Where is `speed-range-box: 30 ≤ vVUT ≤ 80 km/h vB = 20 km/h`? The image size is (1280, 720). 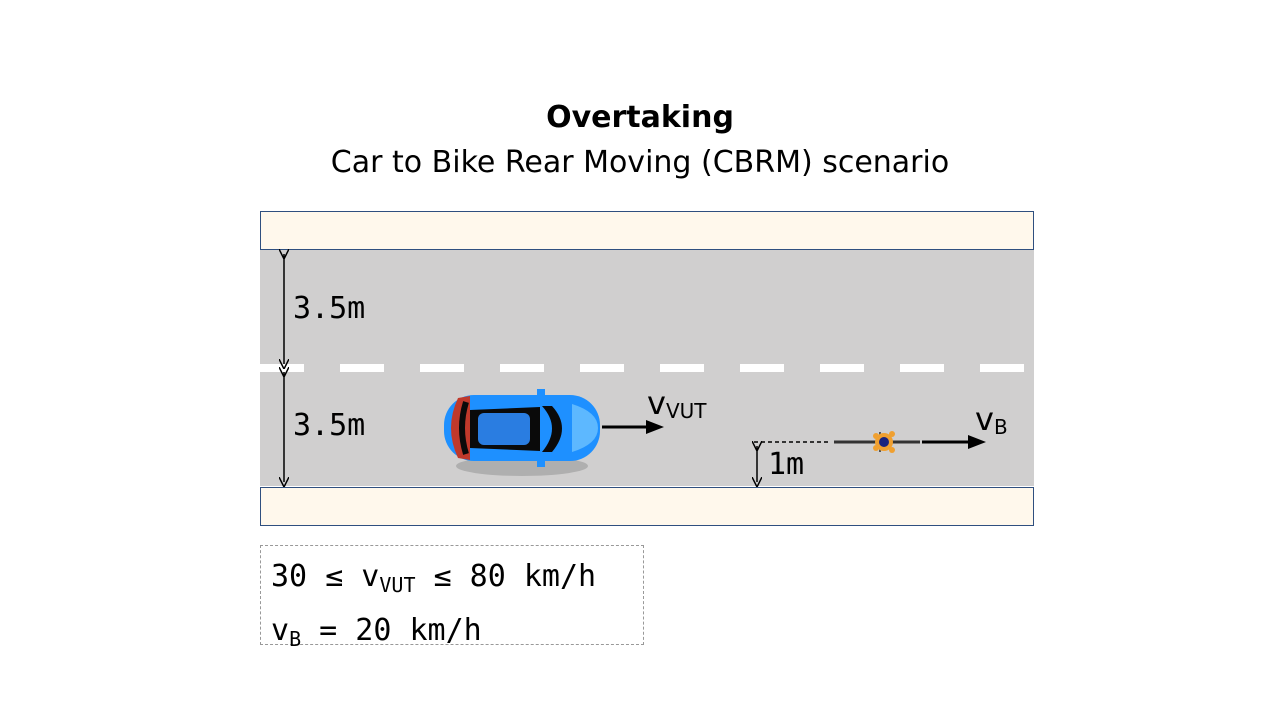 speed-range-box: 30 ≤ vVUT ≤ 80 km/h vB = 20 km/h is located at coordinates (452, 598).